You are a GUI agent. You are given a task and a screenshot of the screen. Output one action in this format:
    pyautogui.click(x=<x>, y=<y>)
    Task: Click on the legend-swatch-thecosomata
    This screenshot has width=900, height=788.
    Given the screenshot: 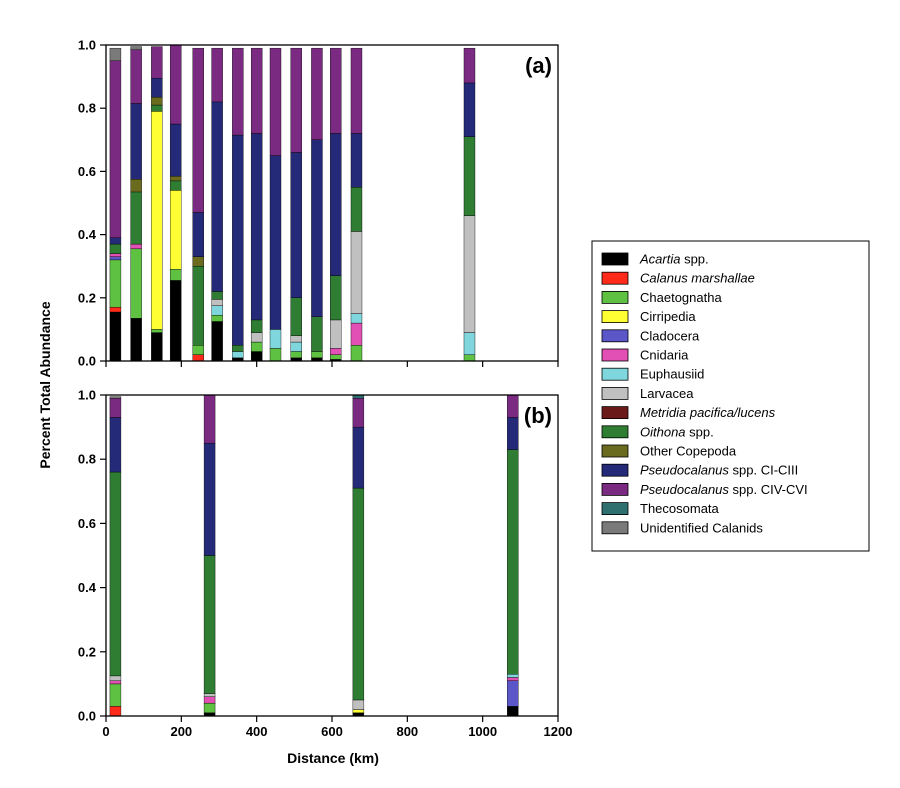 What is the action you would take?
    pyautogui.click(x=615, y=509)
    